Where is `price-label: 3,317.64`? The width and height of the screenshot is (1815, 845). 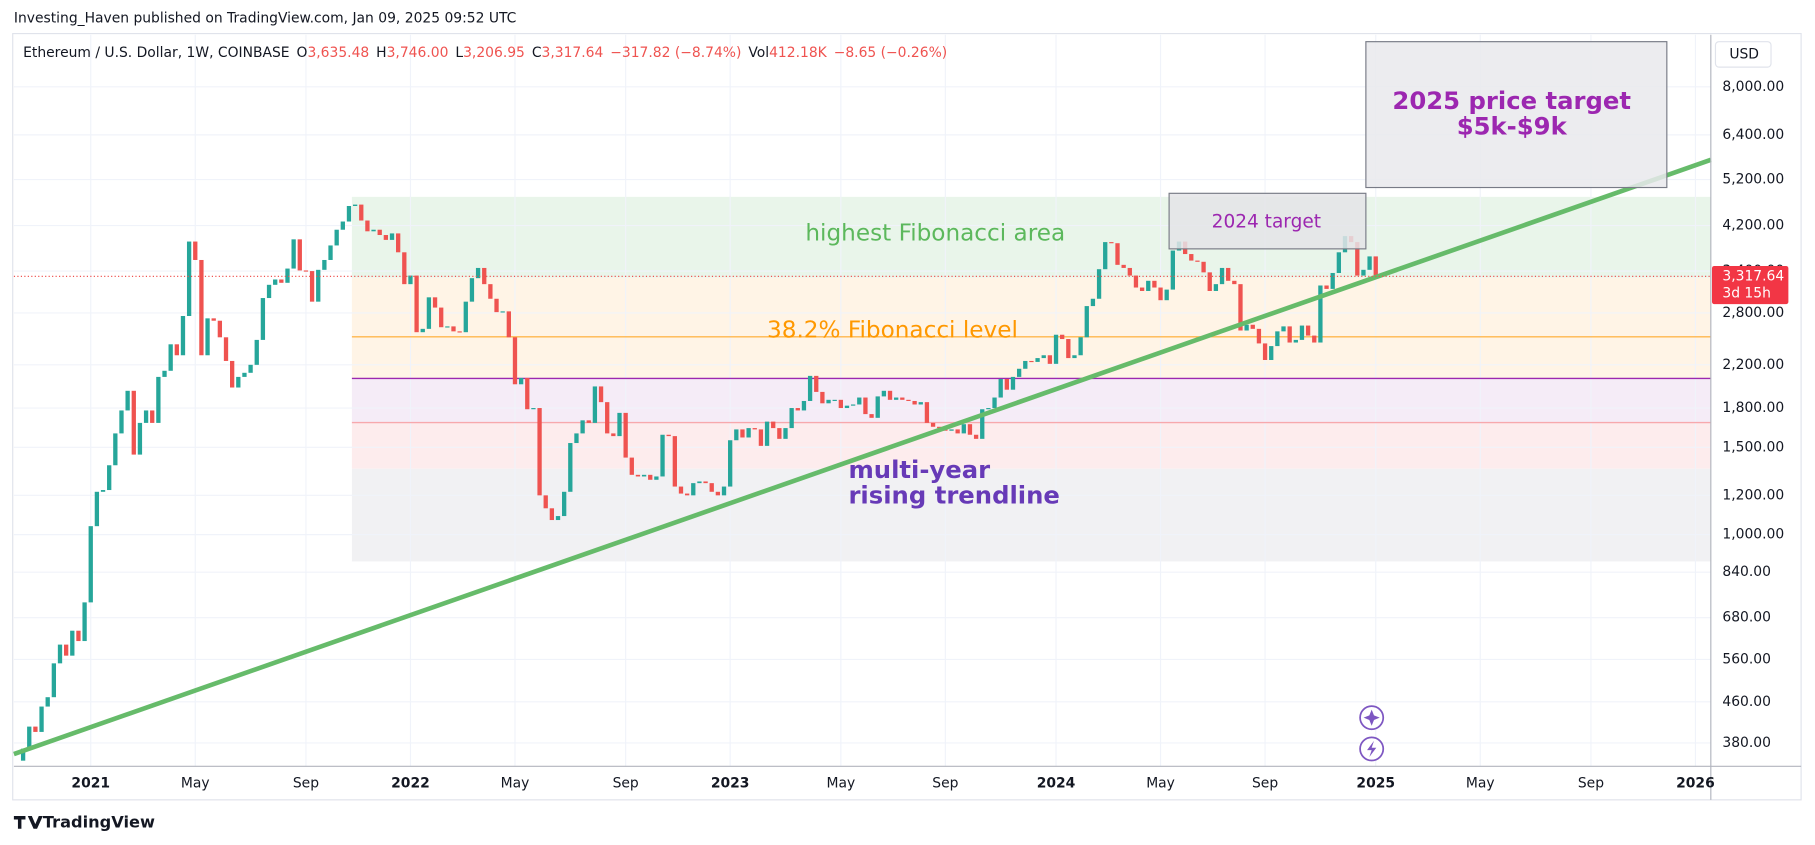
price-label: 3,317.64 is located at coordinates (1753, 276).